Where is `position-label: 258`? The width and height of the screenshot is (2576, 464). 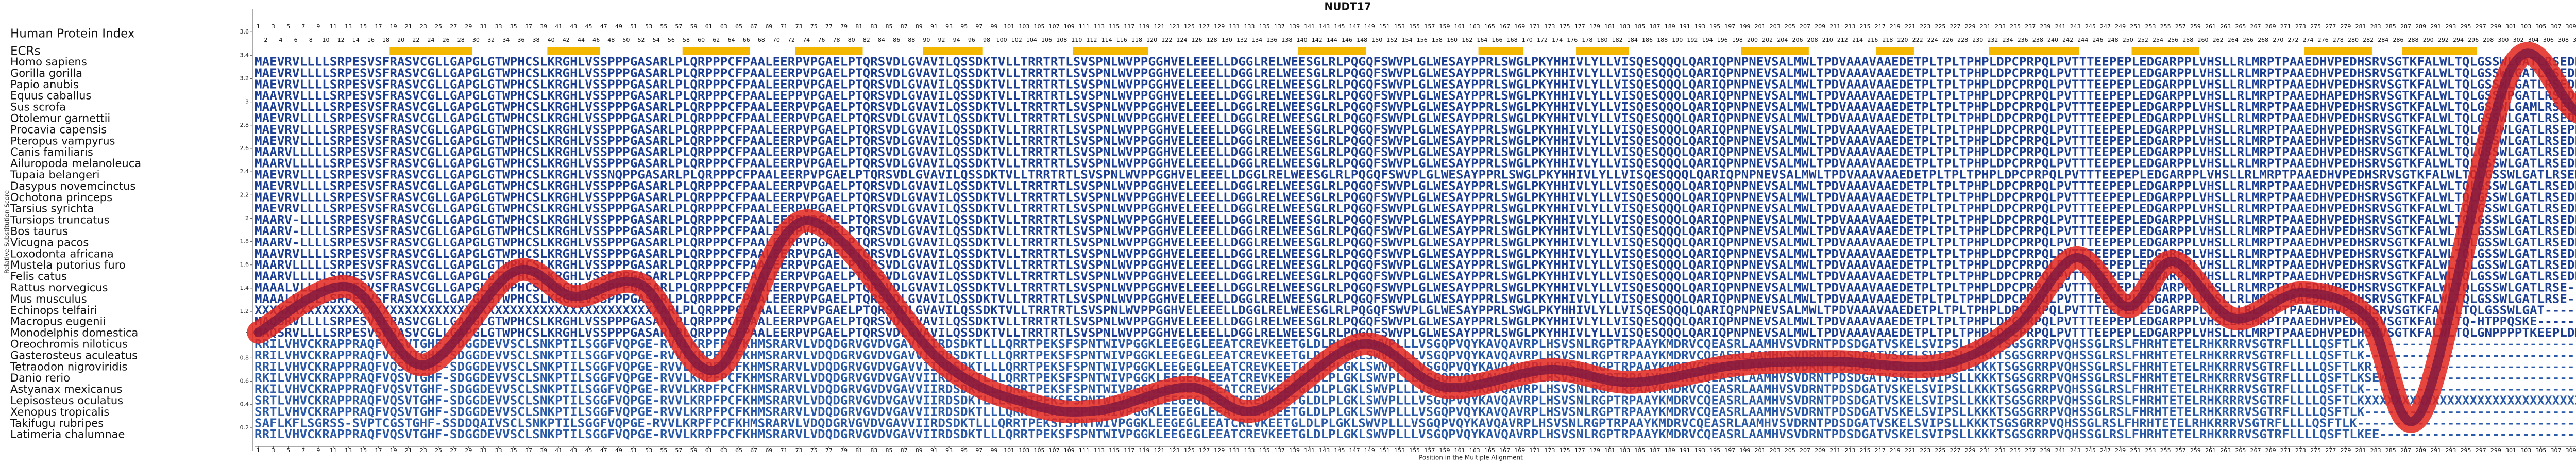
position-label: 258 is located at coordinates (2187, 40).